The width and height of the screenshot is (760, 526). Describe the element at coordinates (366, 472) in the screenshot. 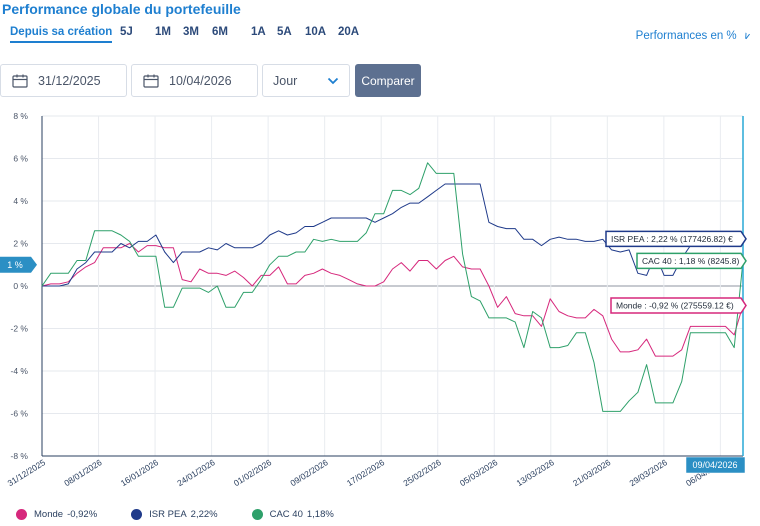

I see `x-tick-label: 17/02/2026` at that location.